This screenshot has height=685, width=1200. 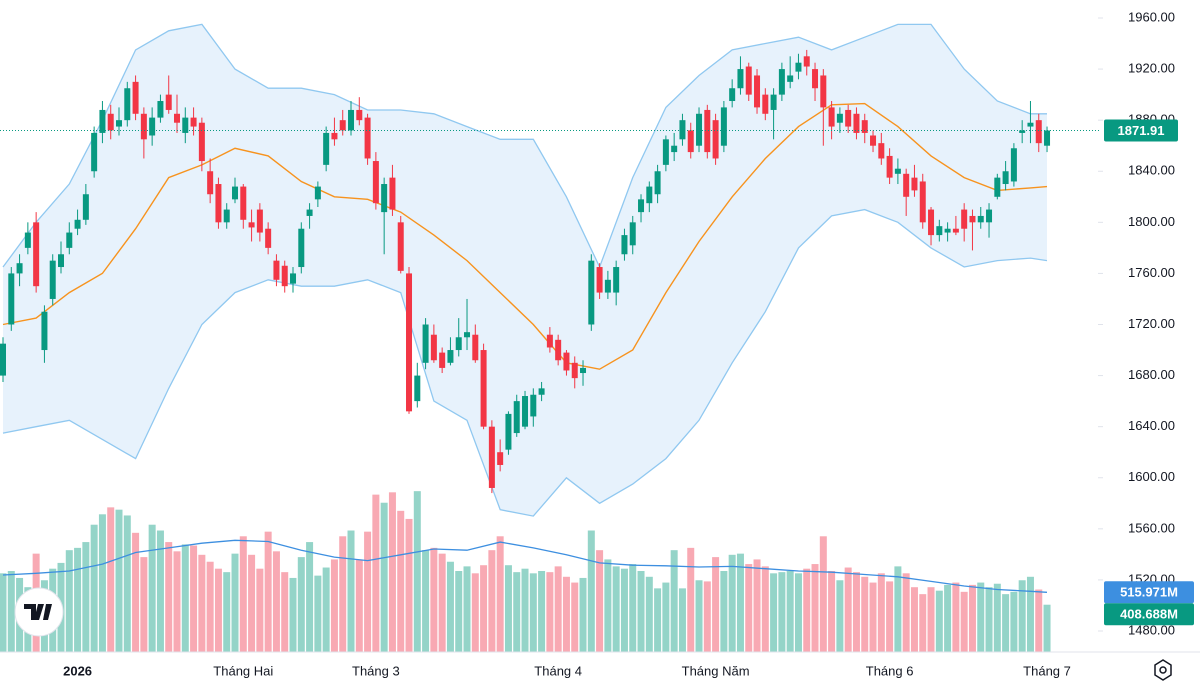 I want to click on y-tick-label: 1600.00, so click(x=1151, y=476).